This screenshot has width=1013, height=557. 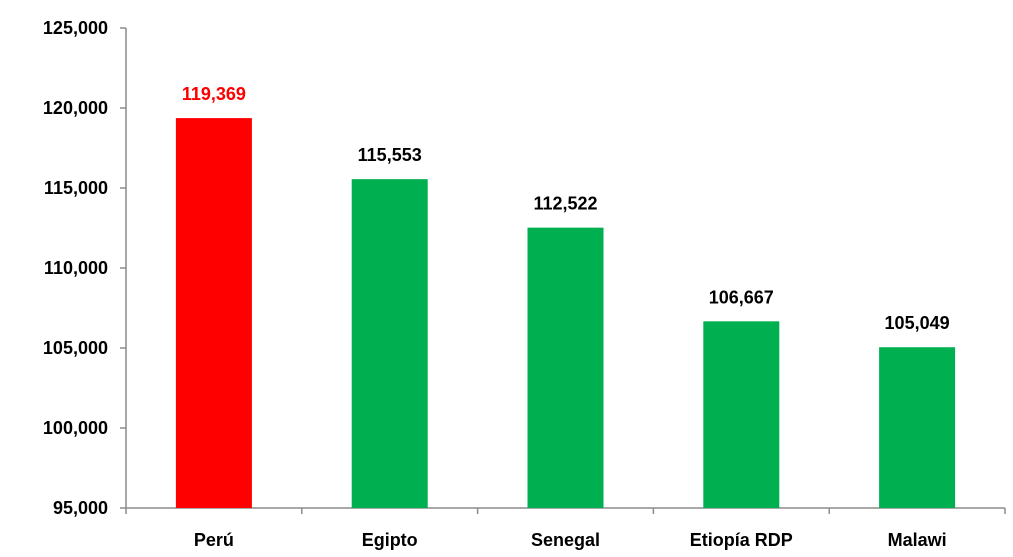 What do you see at coordinates (76, 268) in the screenshot?
I see `y-tick-label: 110,000` at bounding box center [76, 268].